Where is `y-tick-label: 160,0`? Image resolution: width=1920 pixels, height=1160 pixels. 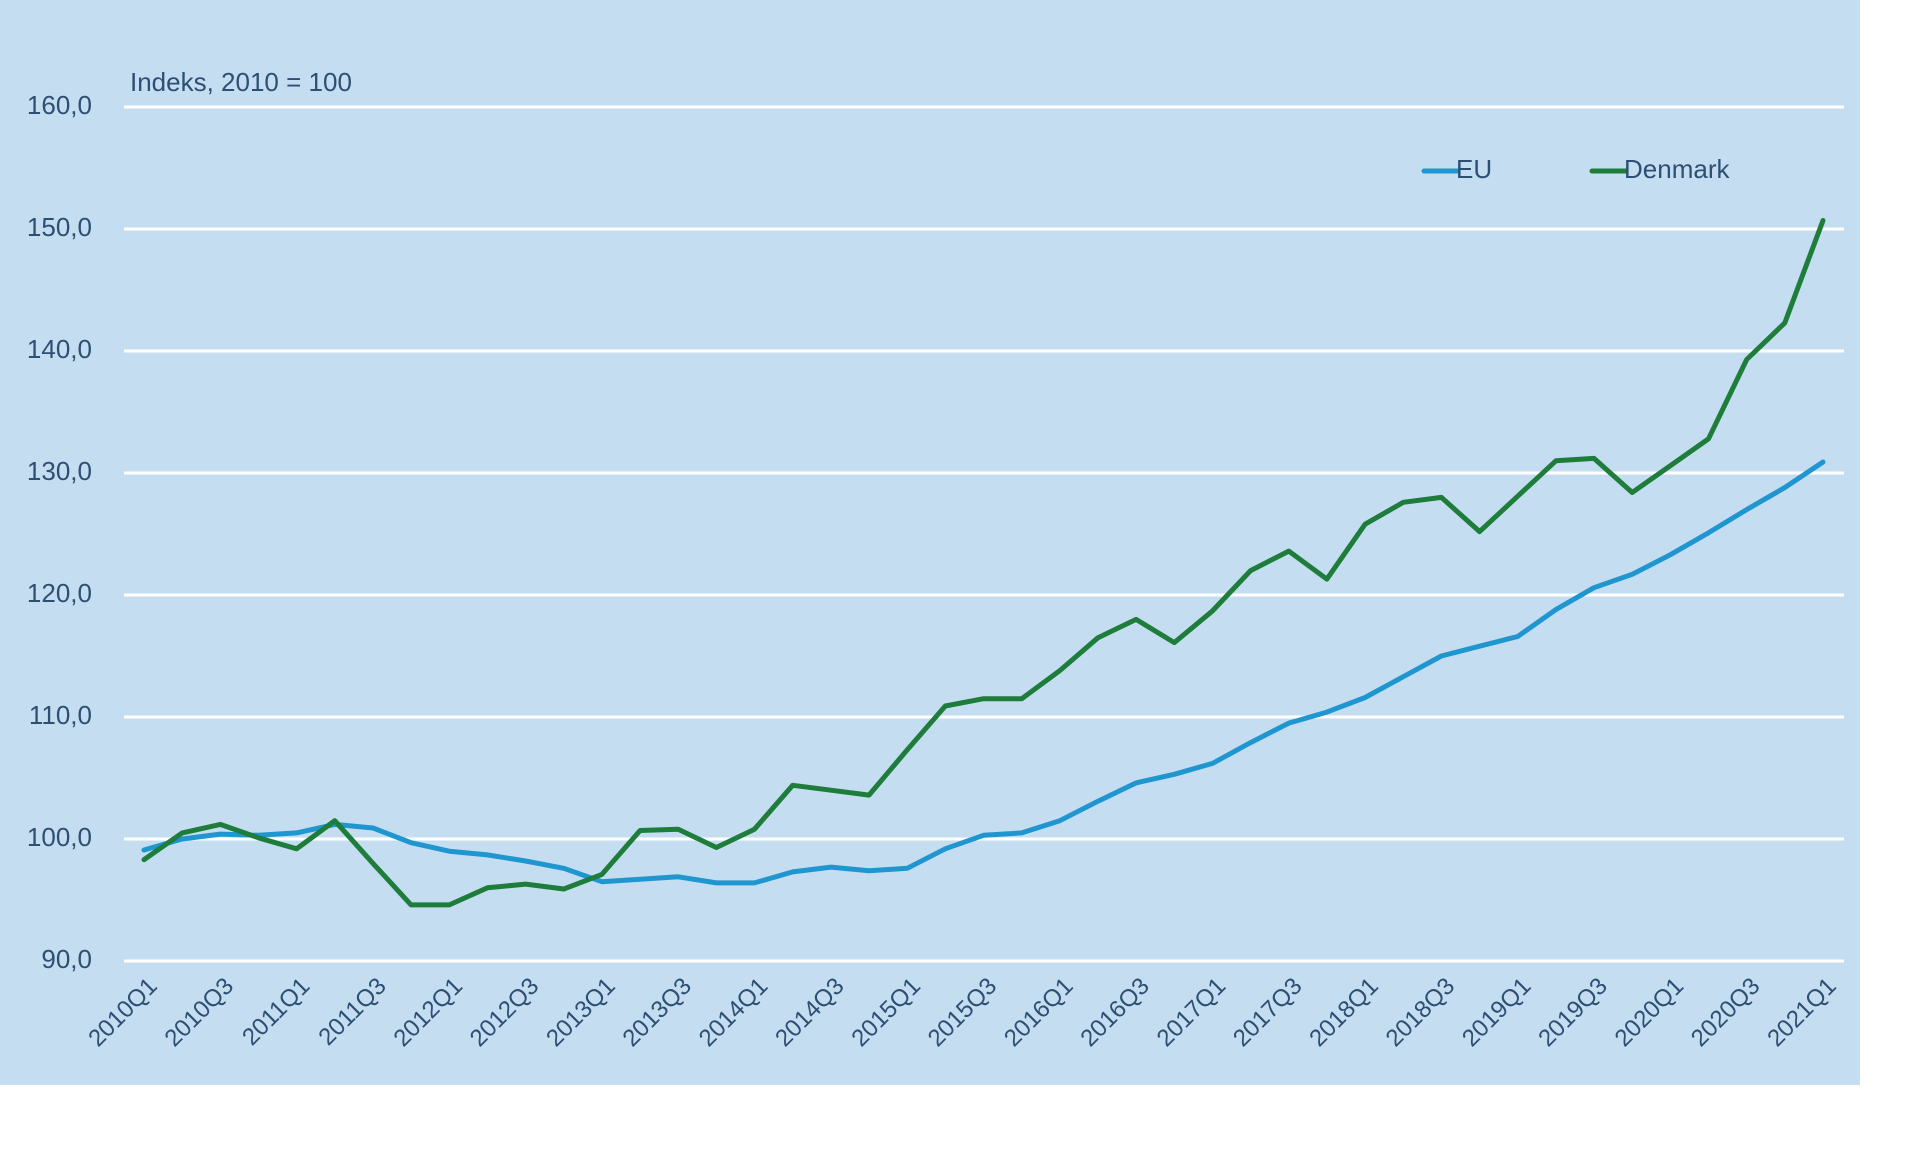
y-tick-label: 160,0 is located at coordinates (59, 105).